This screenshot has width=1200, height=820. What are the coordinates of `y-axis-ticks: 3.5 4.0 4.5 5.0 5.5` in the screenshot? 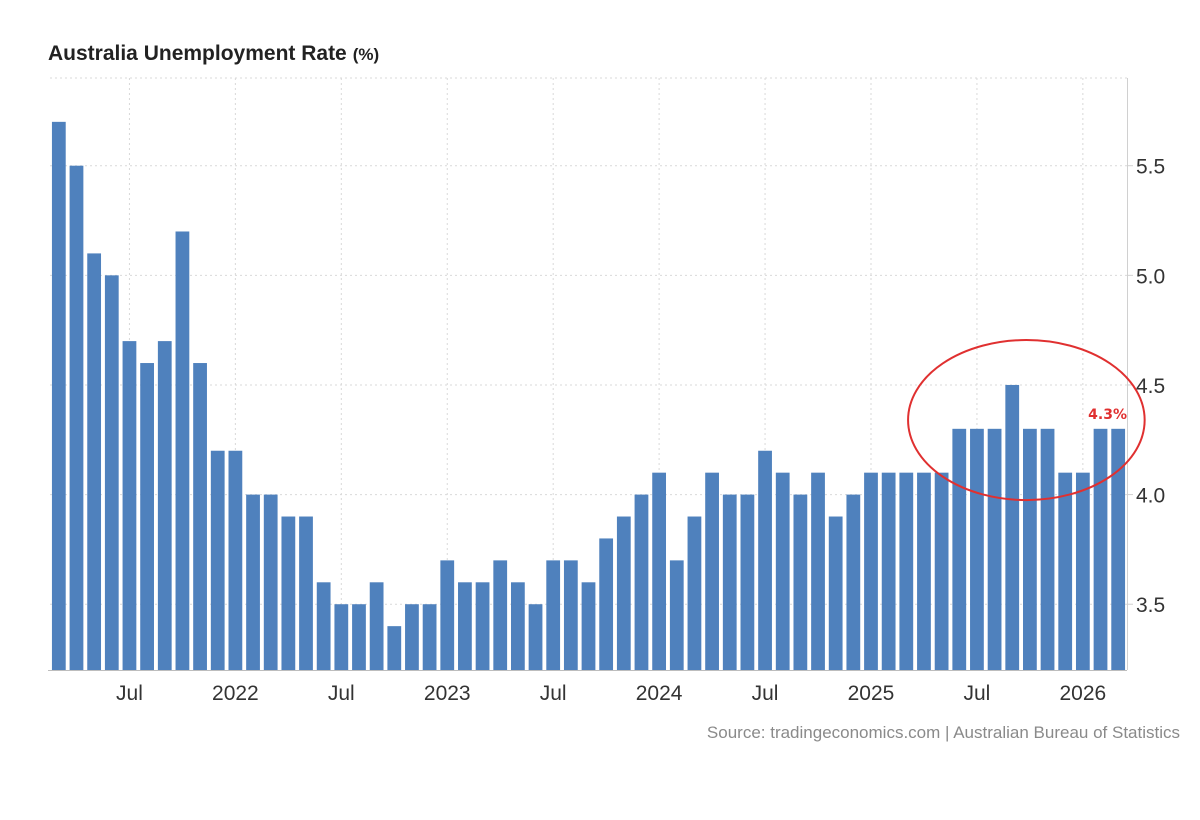 It's located at (1146, 386).